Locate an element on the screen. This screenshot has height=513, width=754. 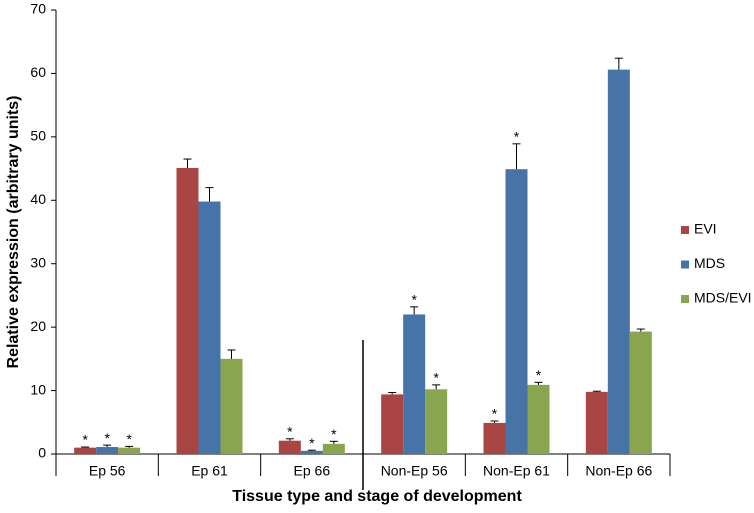
y-axis-title: Relative expression (arbitrary units) is located at coordinates (13, 232).